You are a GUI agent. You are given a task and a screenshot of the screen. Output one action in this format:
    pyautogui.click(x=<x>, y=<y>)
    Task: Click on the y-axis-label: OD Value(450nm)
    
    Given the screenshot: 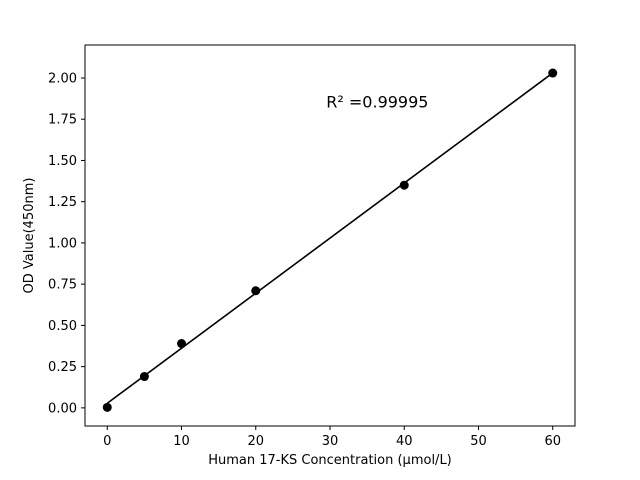 What is the action you would take?
    pyautogui.click(x=29, y=236)
    